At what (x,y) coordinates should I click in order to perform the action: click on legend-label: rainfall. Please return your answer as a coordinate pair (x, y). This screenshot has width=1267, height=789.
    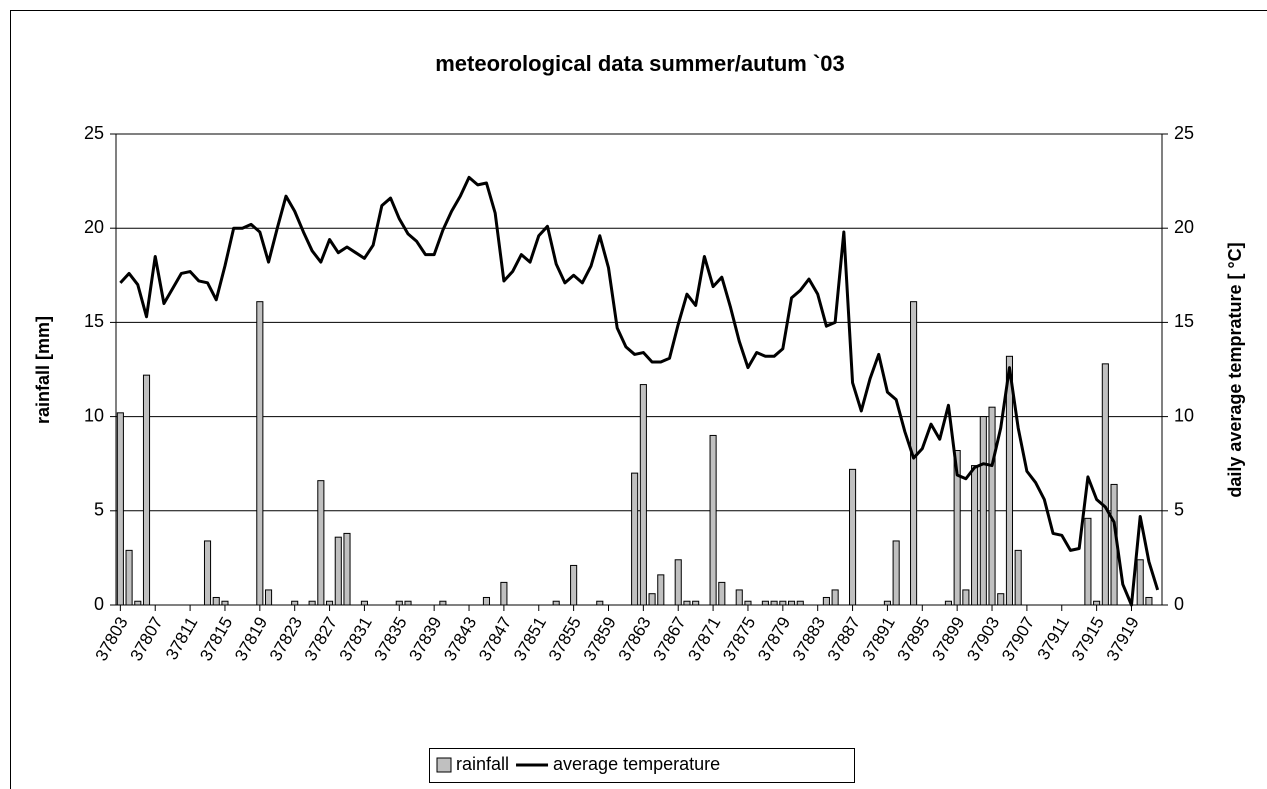
    Looking at the image, I should click on (482, 764).